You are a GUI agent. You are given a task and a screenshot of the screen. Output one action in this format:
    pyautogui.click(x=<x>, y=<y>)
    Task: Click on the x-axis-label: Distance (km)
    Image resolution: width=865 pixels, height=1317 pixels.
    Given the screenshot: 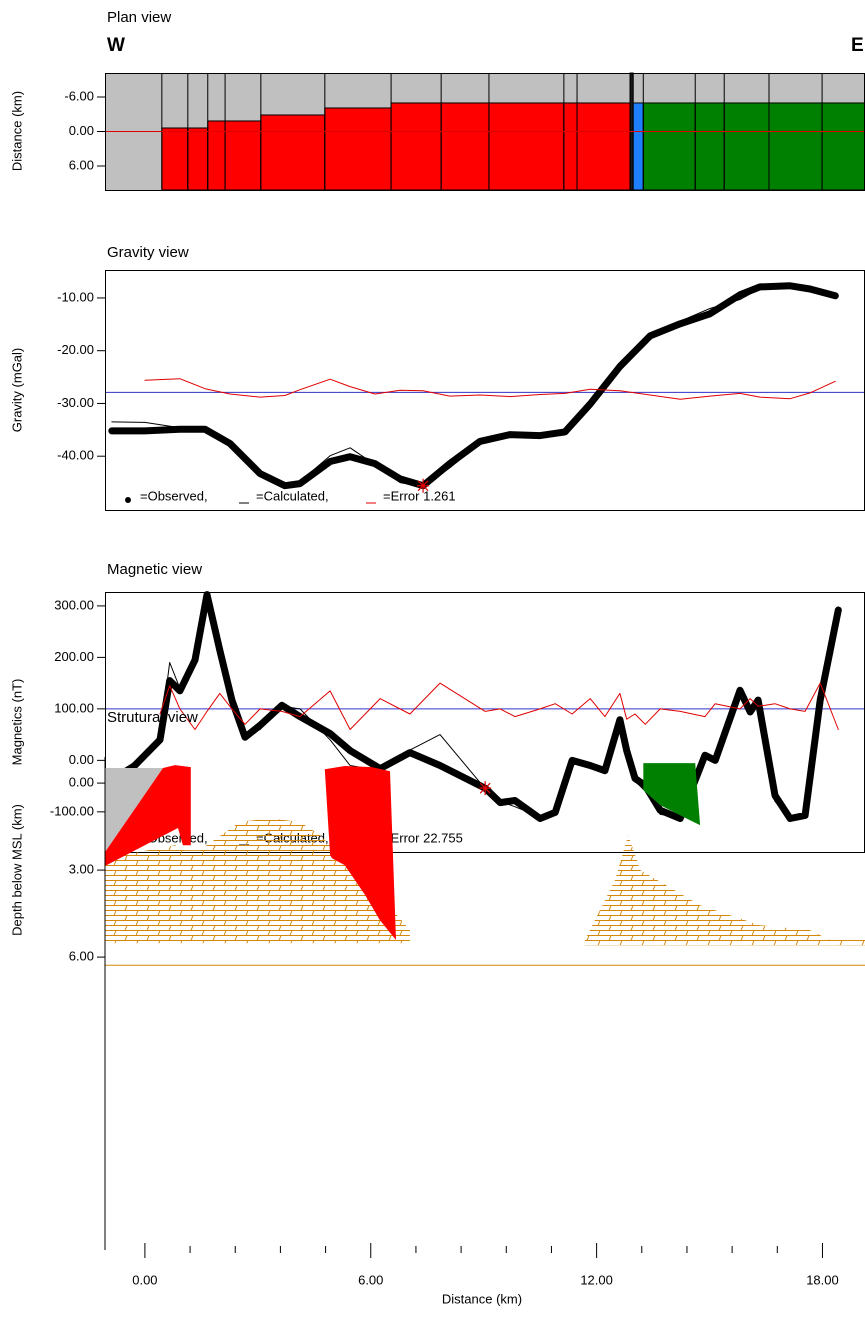 What is the action you would take?
    pyautogui.click(x=482, y=1298)
    